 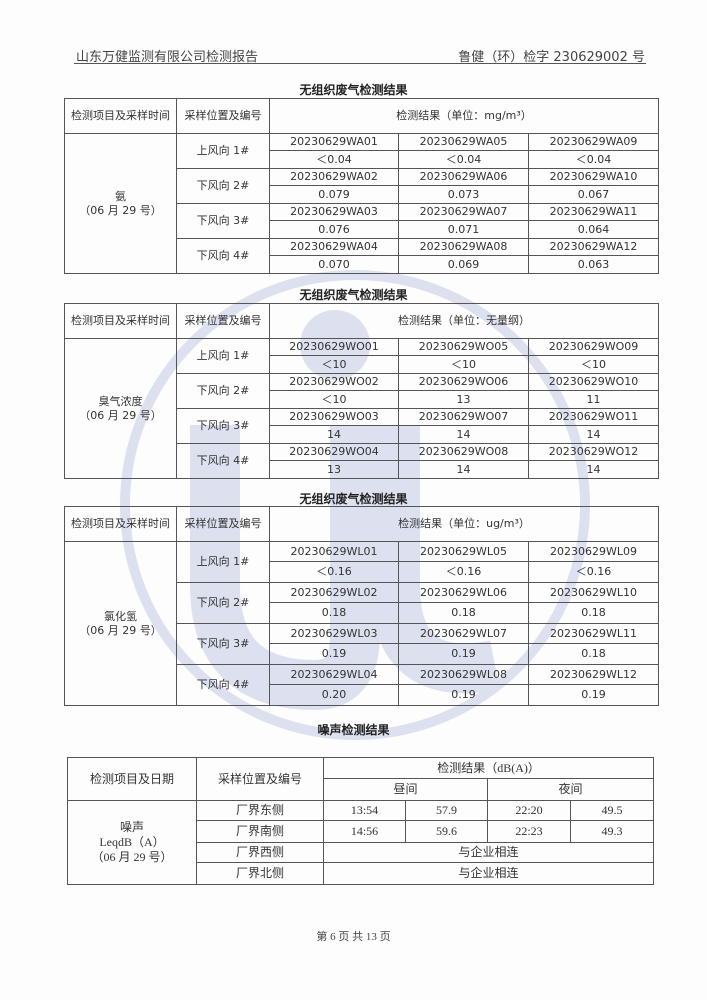 What do you see at coordinates (120, 623) in the screenshot?
I see `item-cell: 氯化氢 （06 月 29 号）` at bounding box center [120, 623].